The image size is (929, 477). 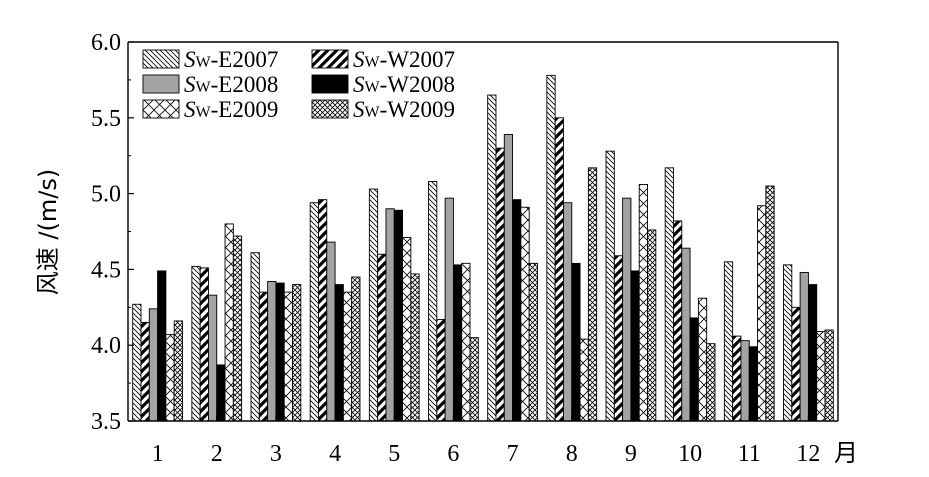 What do you see at coordinates (217, 454) in the screenshot?
I see `x-tick-label: 2` at bounding box center [217, 454].